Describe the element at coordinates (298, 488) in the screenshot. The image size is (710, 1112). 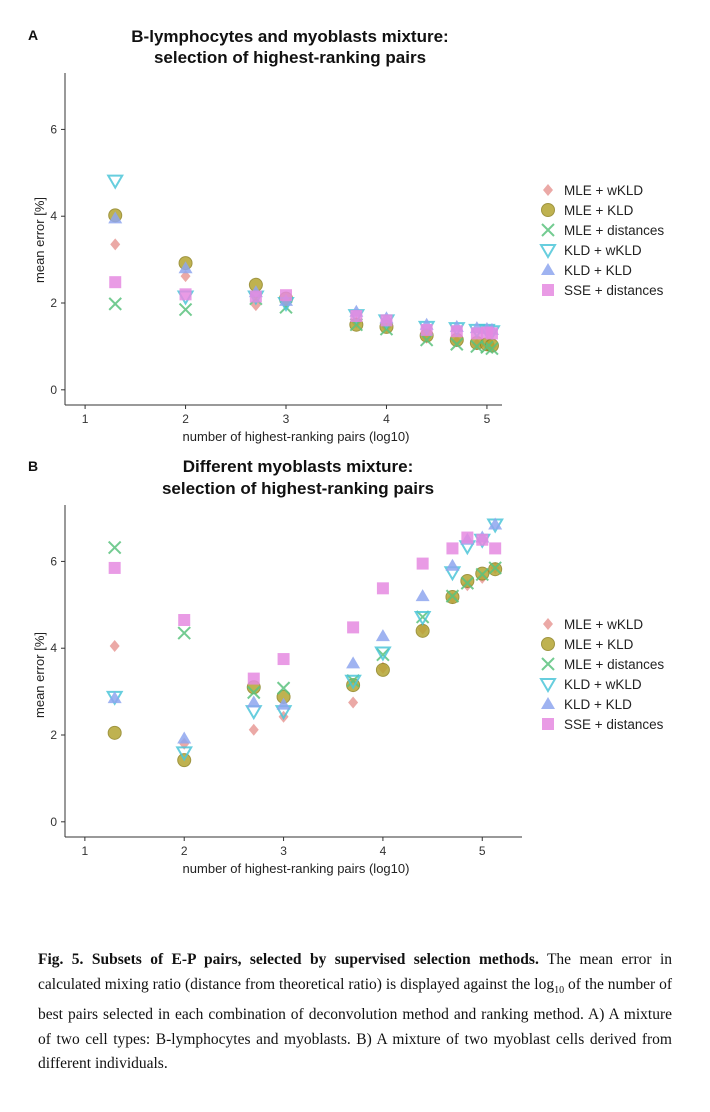
I see `chart-title-b-line2: selection of highest-ranking pairs` at that location.